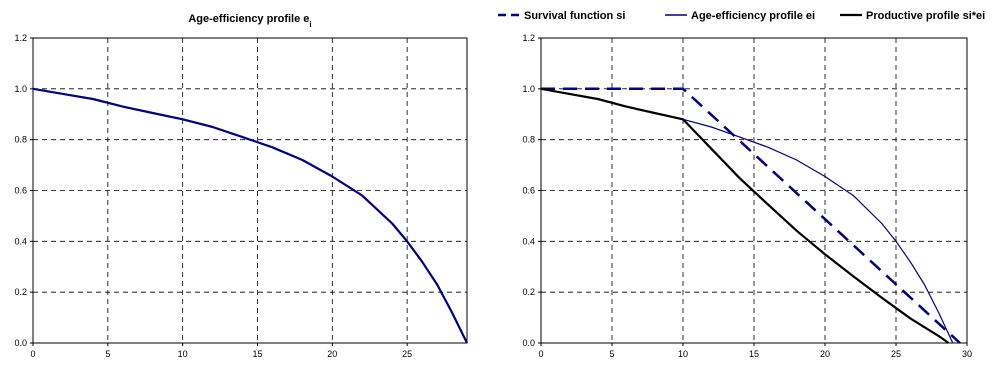  I want to click on x-tick-label: 30, so click(967, 354).